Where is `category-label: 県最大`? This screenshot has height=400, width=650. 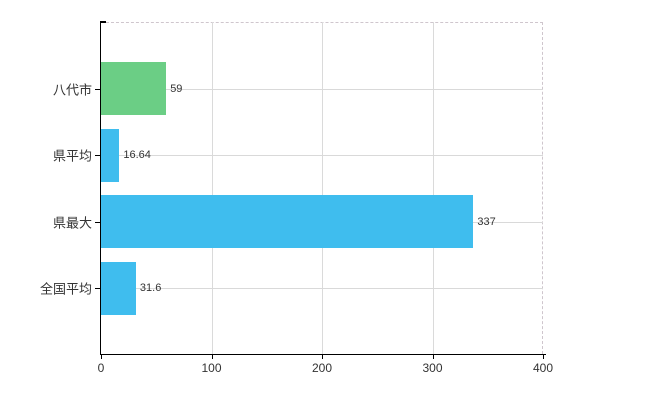 category-label: 県最大 is located at coordinates (72, 222).